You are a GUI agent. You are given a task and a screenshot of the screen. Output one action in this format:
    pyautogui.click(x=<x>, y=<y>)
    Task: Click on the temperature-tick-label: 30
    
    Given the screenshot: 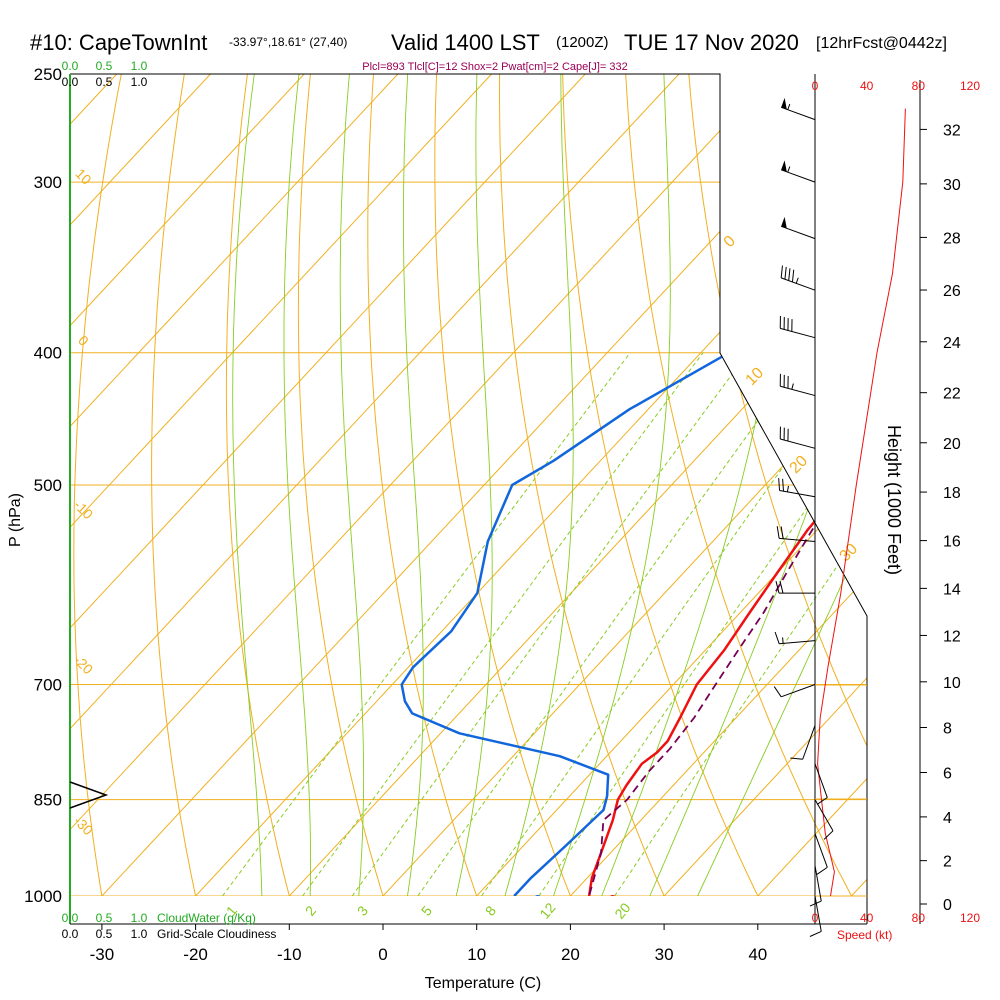 What is the action you would take?
    pyautogui.click(x=664, y=954)
    